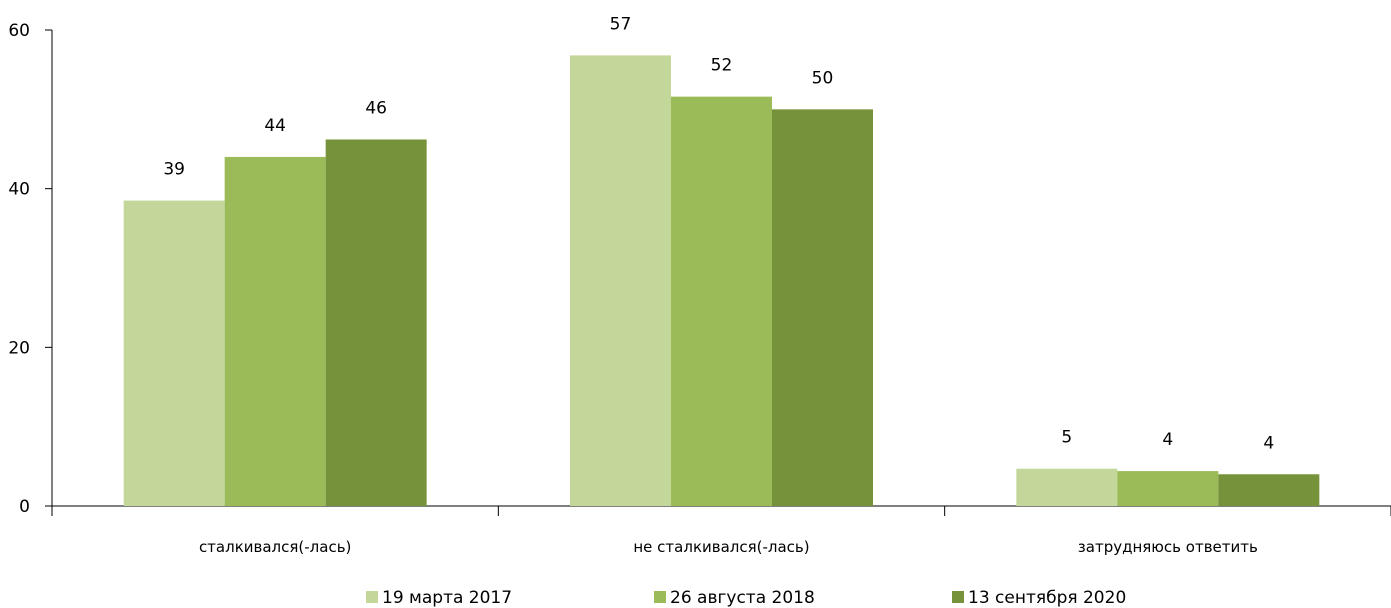 This screenshot has height=608, width=1391. I want to click on data-label: 52, so click(722, 66).